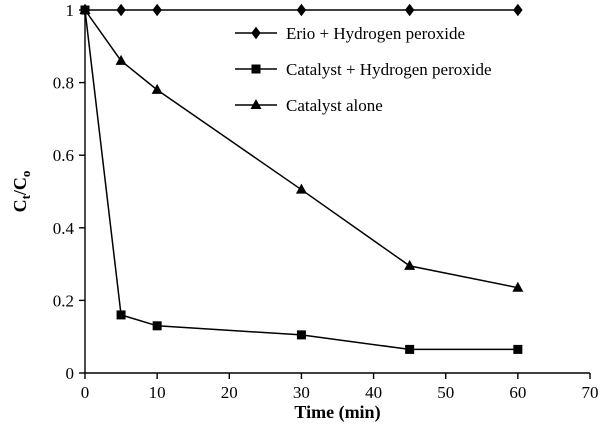 This screenshot has width=608, height=429. What do you see at coordinates (70, 373) in the screenshot?
I see `y-tick-label: 0` at bounding box center [70, 373].